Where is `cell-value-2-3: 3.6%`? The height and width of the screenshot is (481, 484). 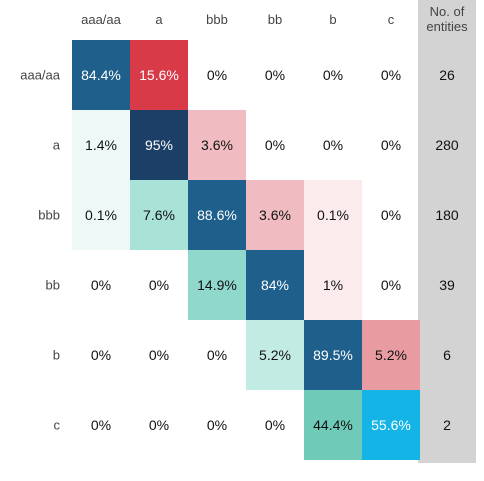 cell-value-2-3: 3.6% is located at coordinates (275, 215).